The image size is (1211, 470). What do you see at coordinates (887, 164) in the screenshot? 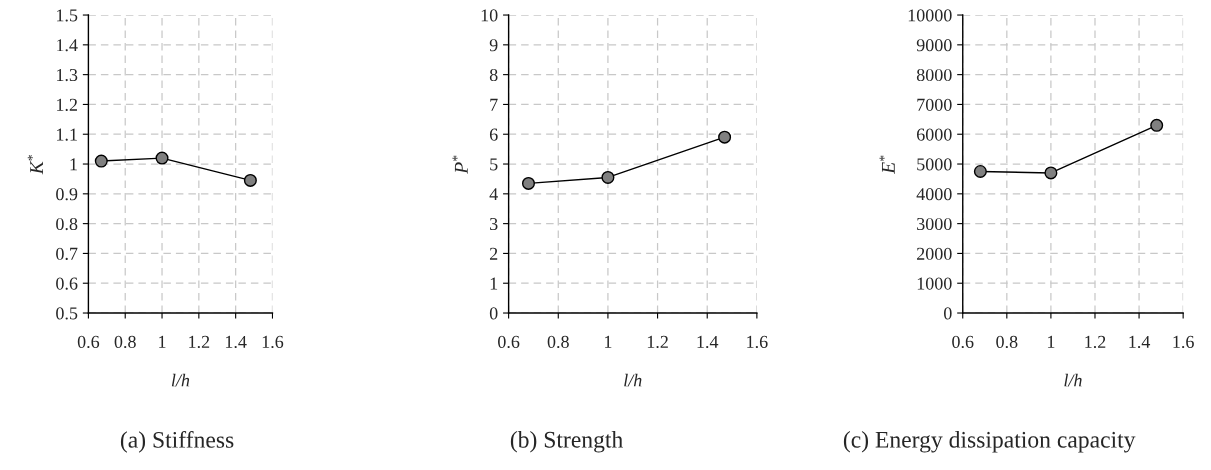
I see `y-axis-title: E$^{*}$` at bounding box center [887, 164].